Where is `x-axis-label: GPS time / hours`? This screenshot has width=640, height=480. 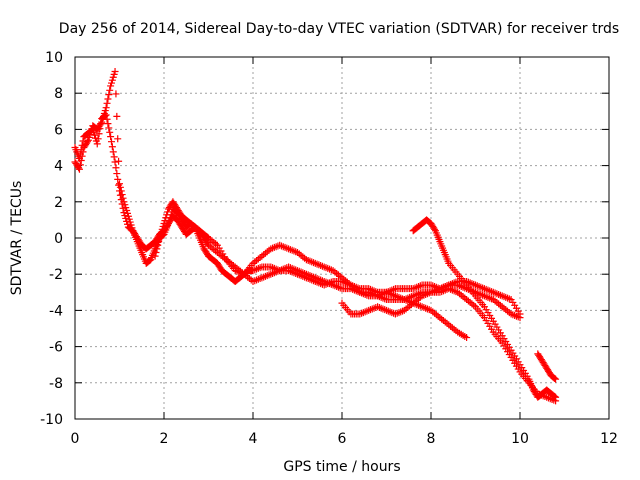
x-axis-label: GPS time / hours is located at coordinates (341, 467).